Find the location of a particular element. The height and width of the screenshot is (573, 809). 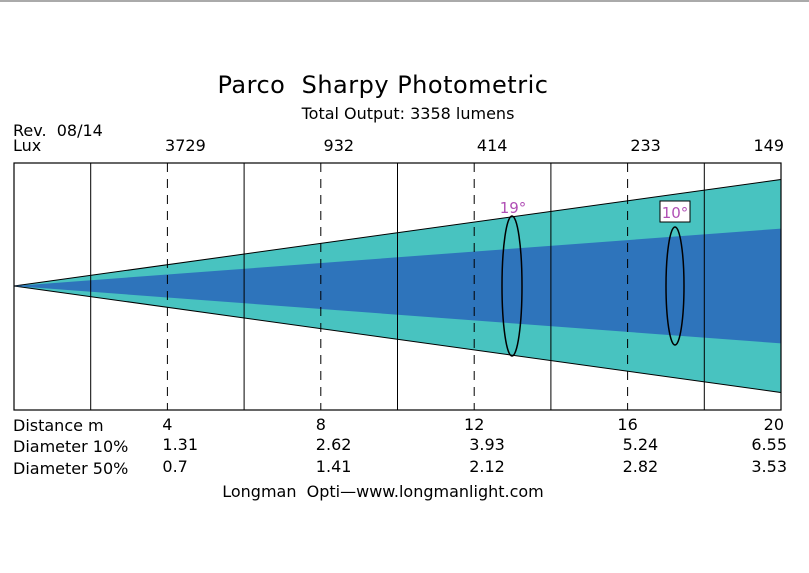

row-value: 1.41 is located at coordinates (334, 466).